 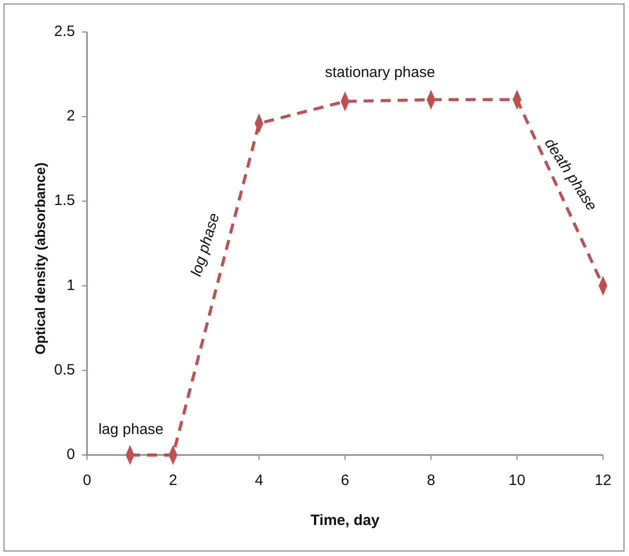 I want to click on x-tick-label: 6, so click(x=345, y=480).